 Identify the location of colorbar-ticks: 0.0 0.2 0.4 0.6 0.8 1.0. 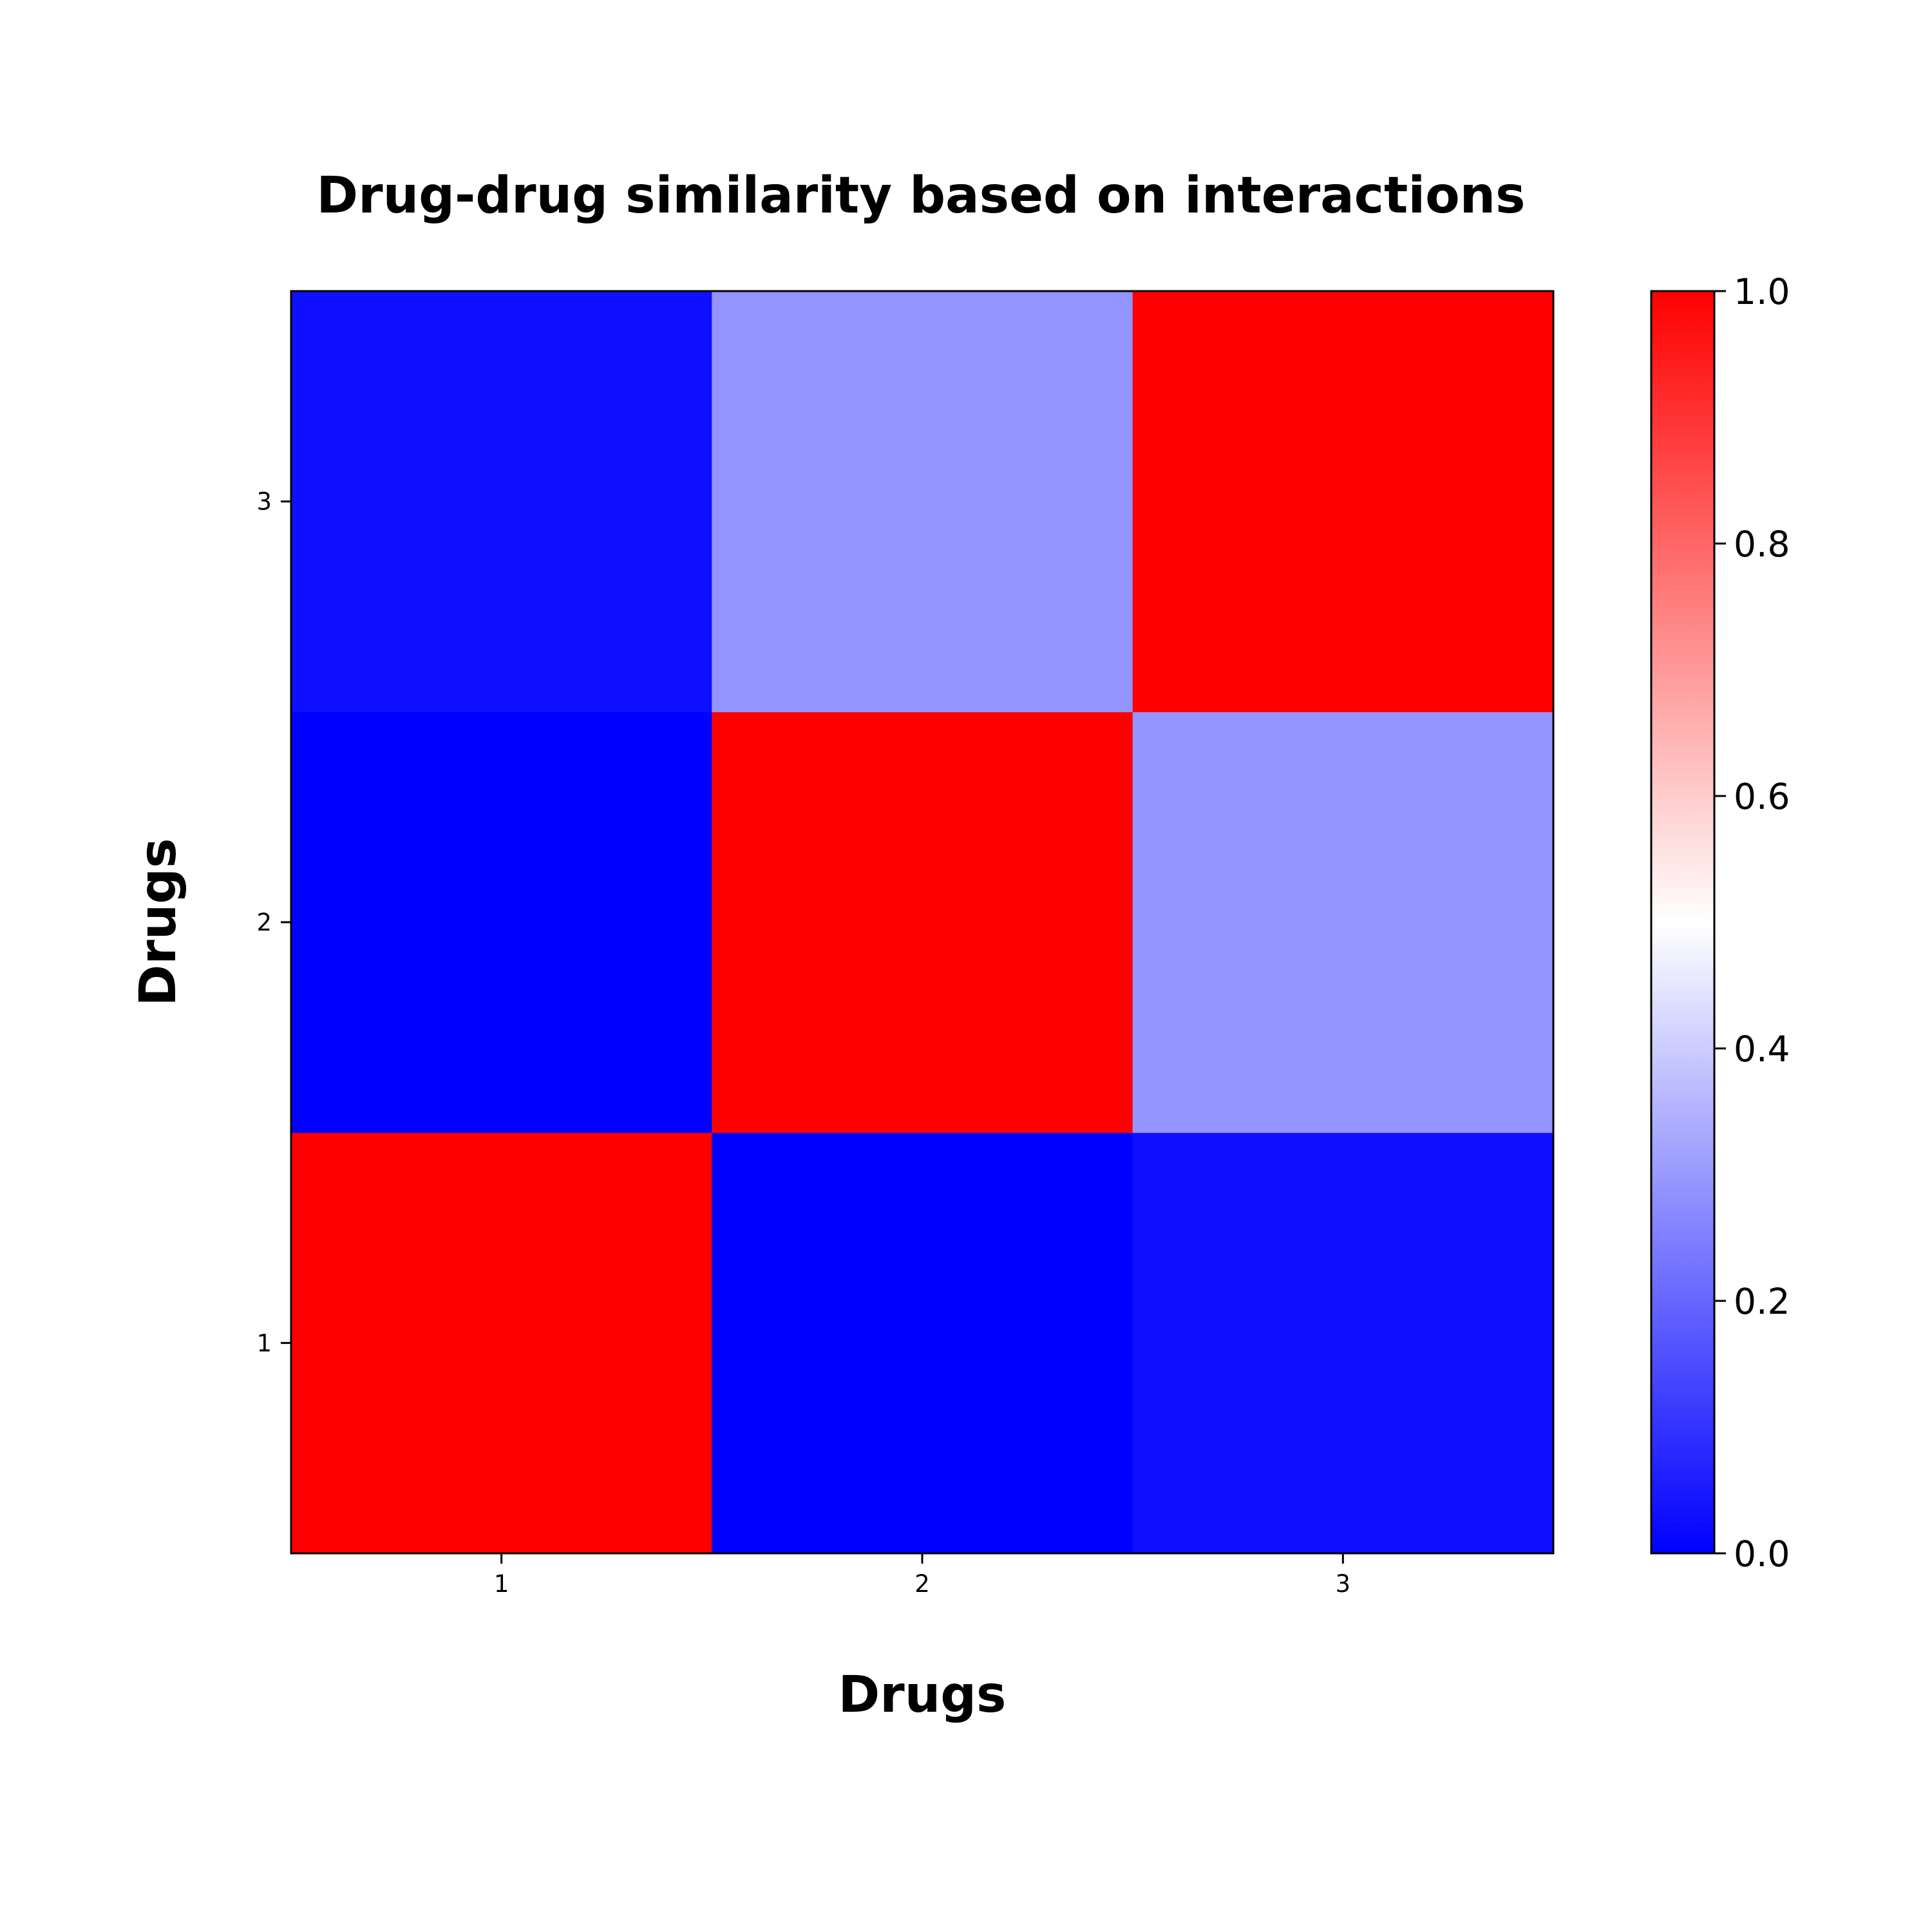
(1752, 923).